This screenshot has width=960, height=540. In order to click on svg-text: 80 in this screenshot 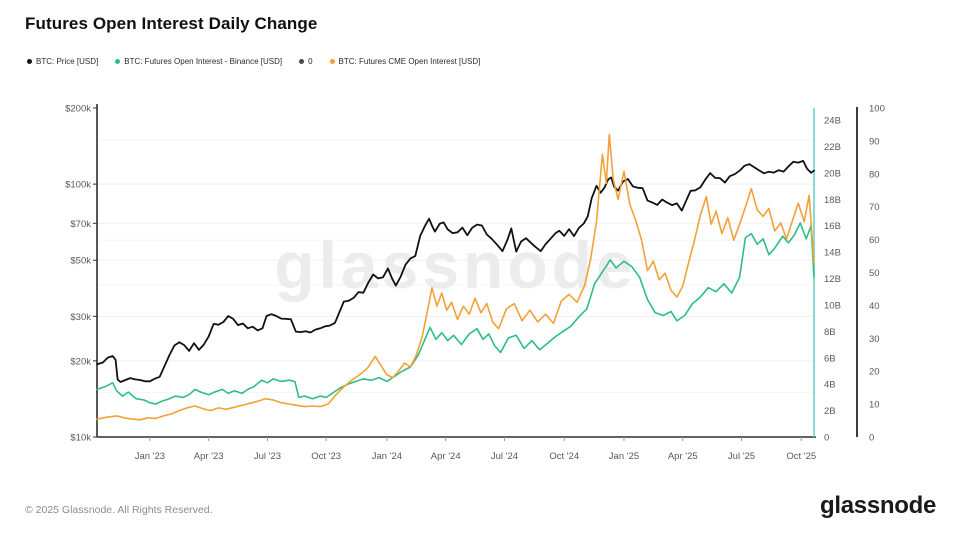, I will do `click(874, 174)`.